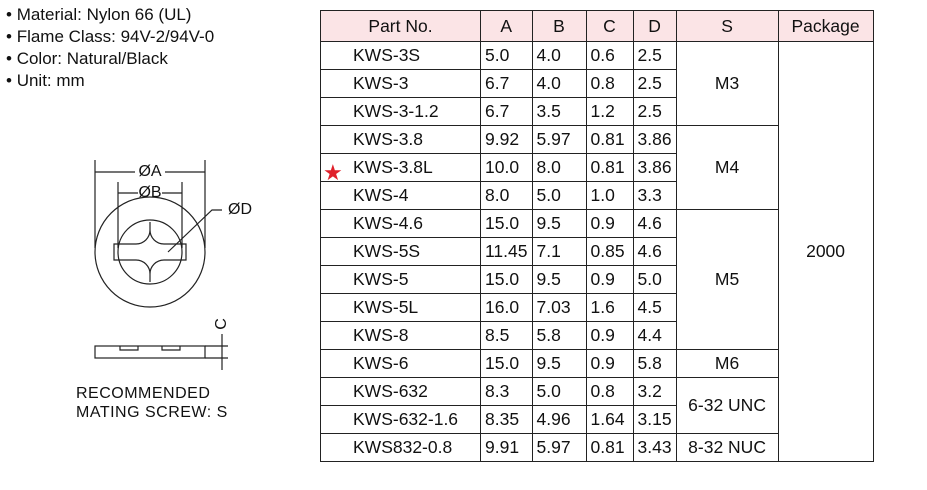  What do you see at coordinates (654, 167) in the screenshot?
I see `dim-cell: 3.86` at bounding box center [654, 167].